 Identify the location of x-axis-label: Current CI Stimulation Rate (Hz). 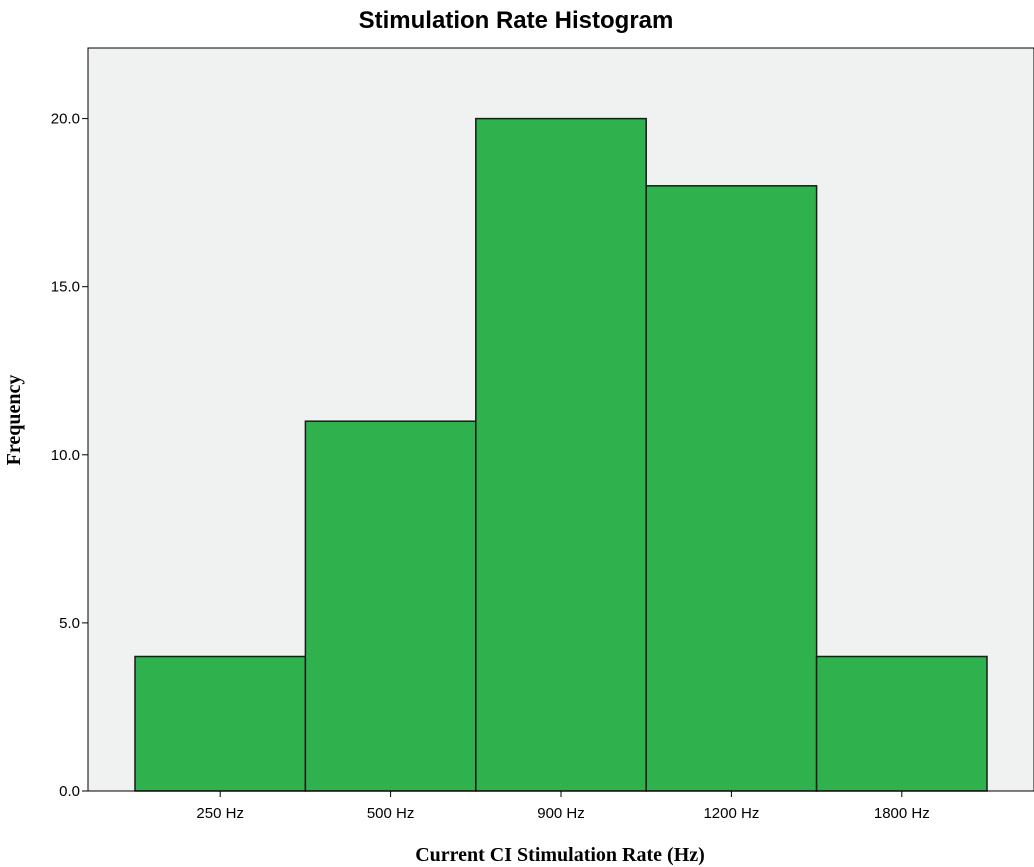
(560, 855).